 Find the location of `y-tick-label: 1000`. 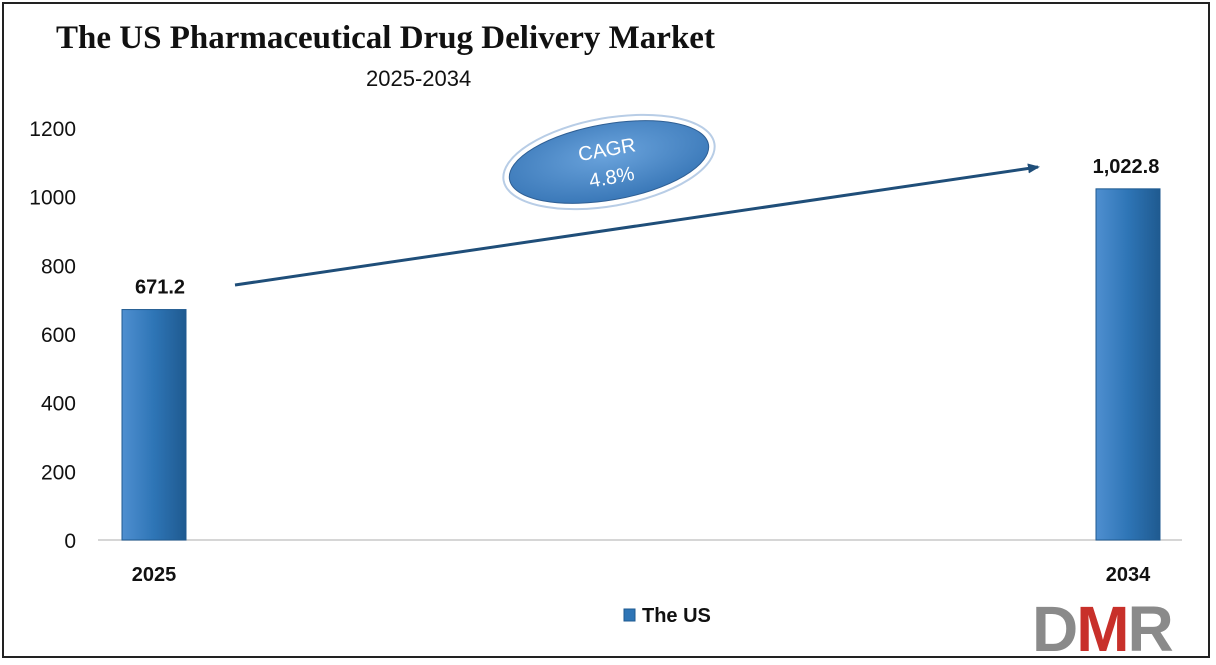

y-tick-label: 1000 is located at coordinates (52, 198).